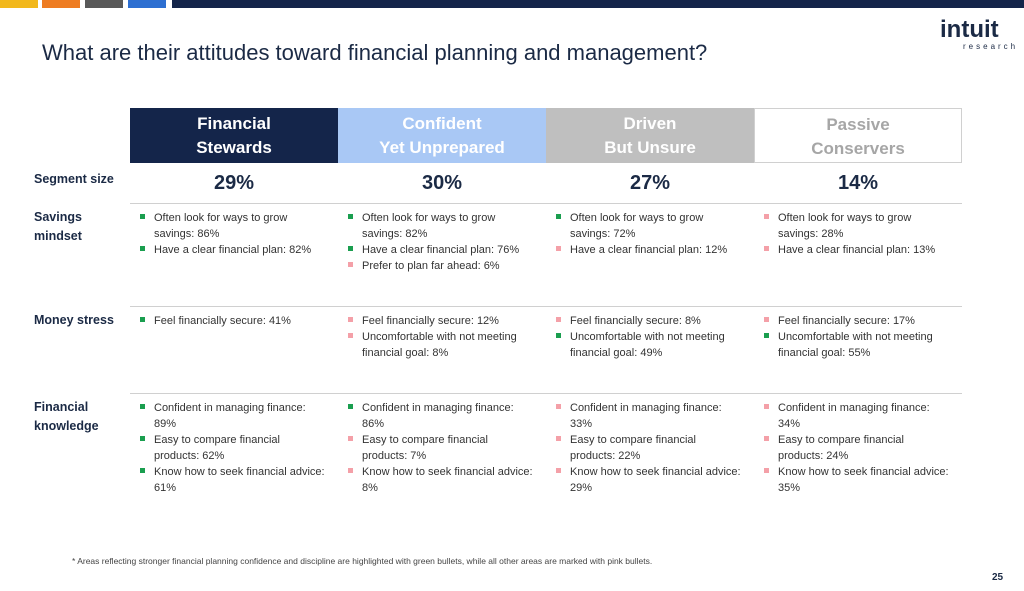  Describe the element at coordinates (841, 448) in the screenshot. I see `bullet-text: Easy to compare financial products: 24%` at that location.